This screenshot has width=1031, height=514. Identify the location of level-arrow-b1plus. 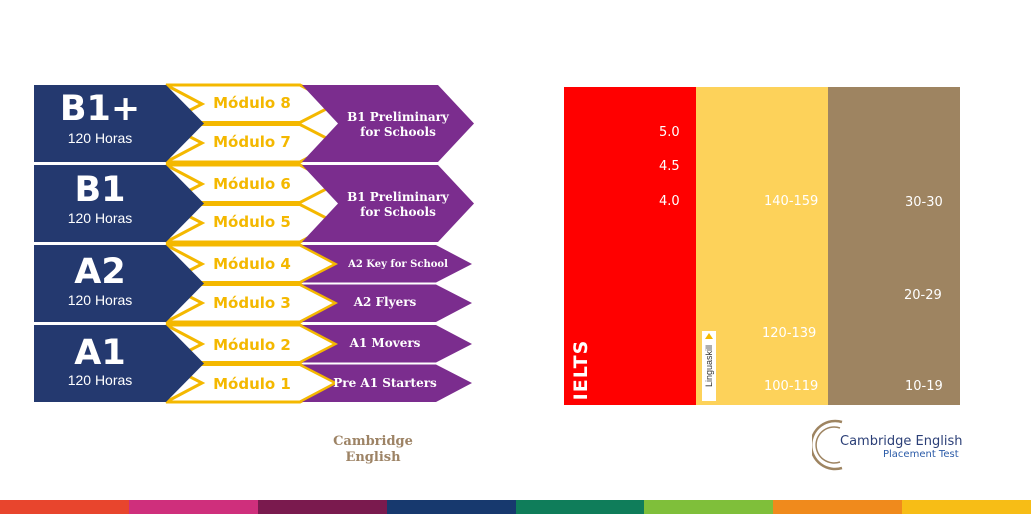
(119, 123).